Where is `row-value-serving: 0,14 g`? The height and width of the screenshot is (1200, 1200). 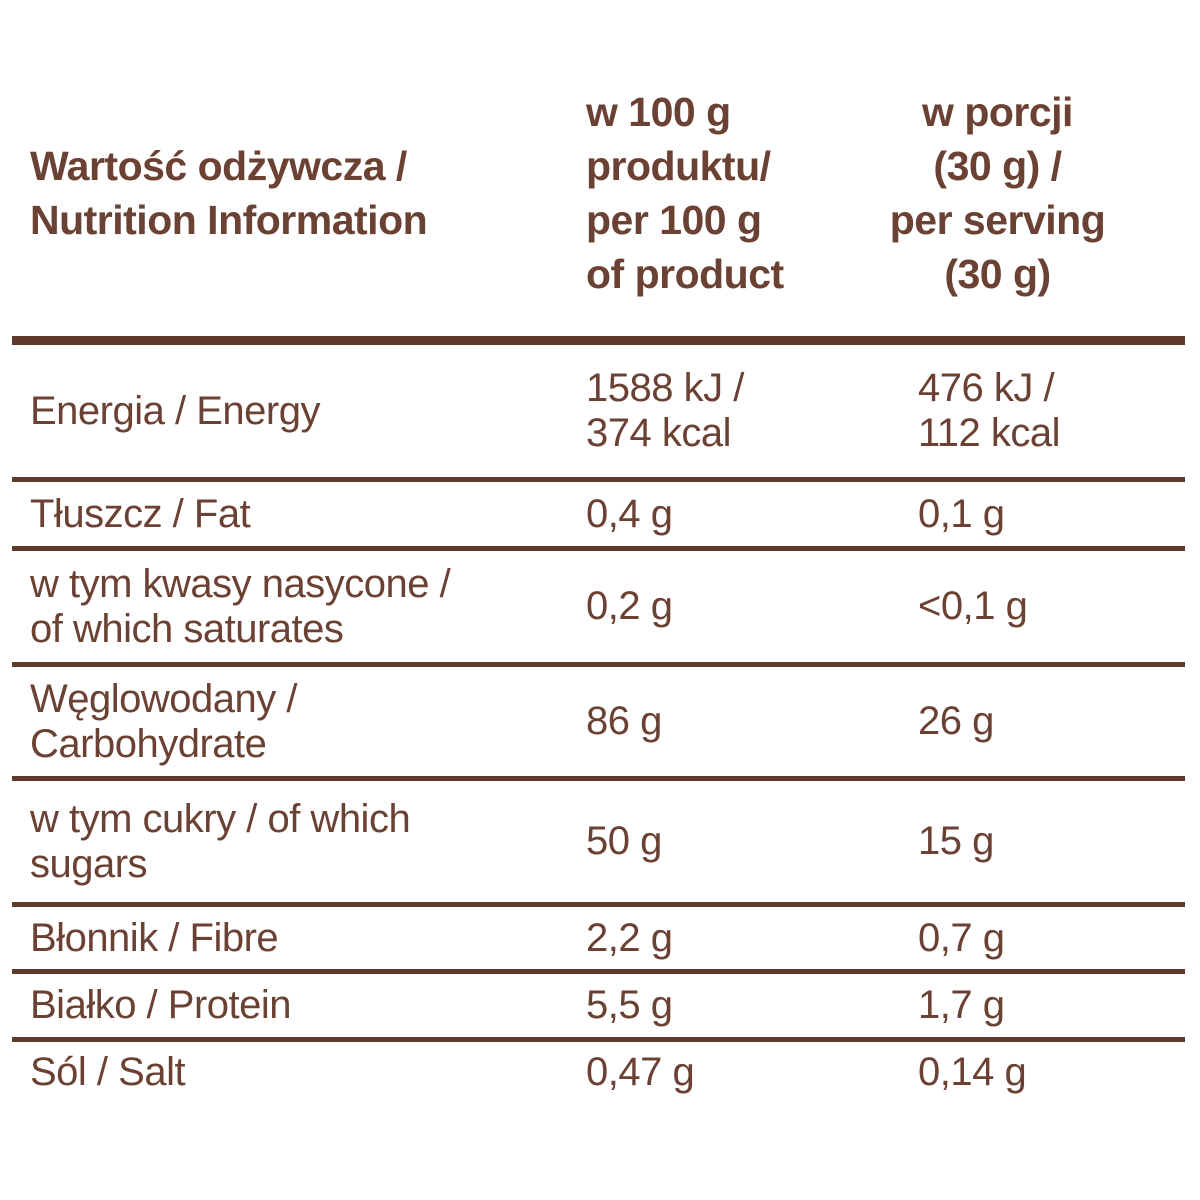
row-value-serving: 0,14 g is located at coordinates (972, 1072).